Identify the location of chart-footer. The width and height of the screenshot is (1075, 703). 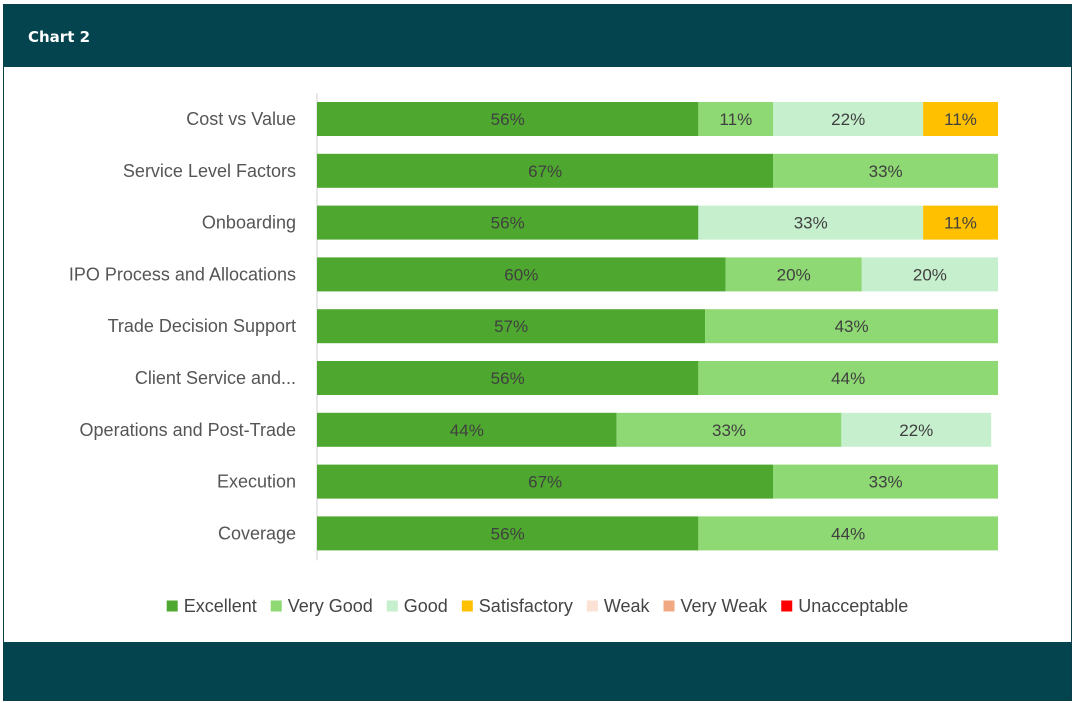
(537, 671).